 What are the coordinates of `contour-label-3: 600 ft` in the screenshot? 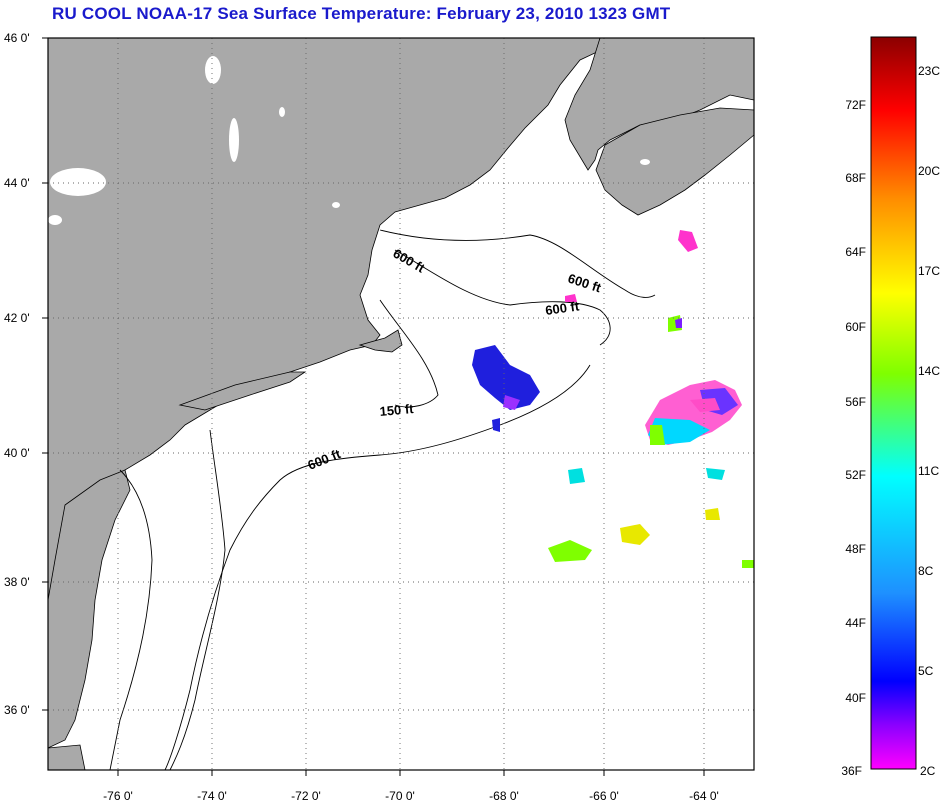 It's located at (562, 308).